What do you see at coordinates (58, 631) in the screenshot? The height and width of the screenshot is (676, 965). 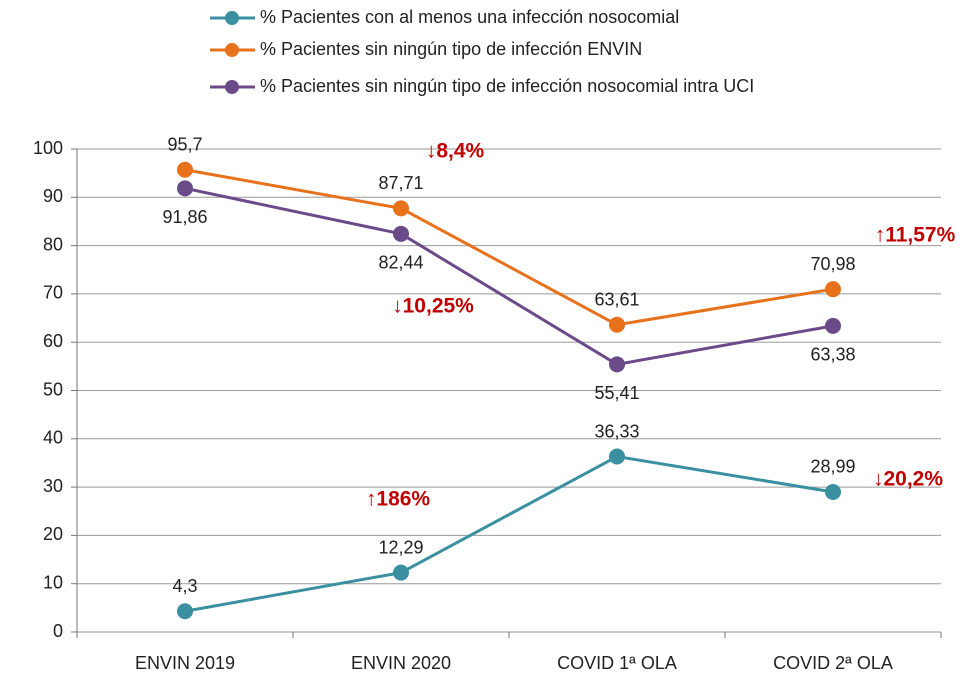 I see `y-tick-label: 0` at bounding box center [58, 631].